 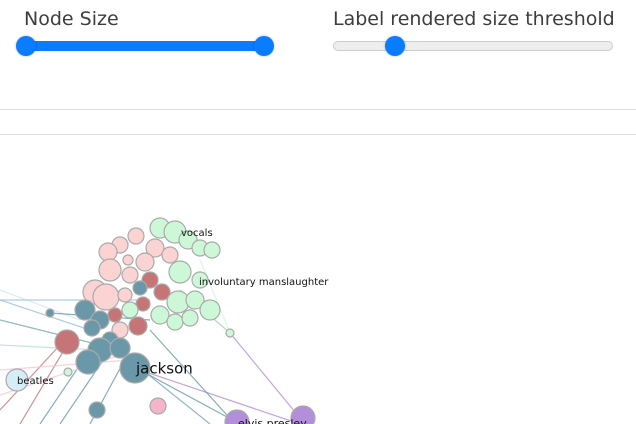 I want to click on node-label: beatles, so click(x=35, y=381).